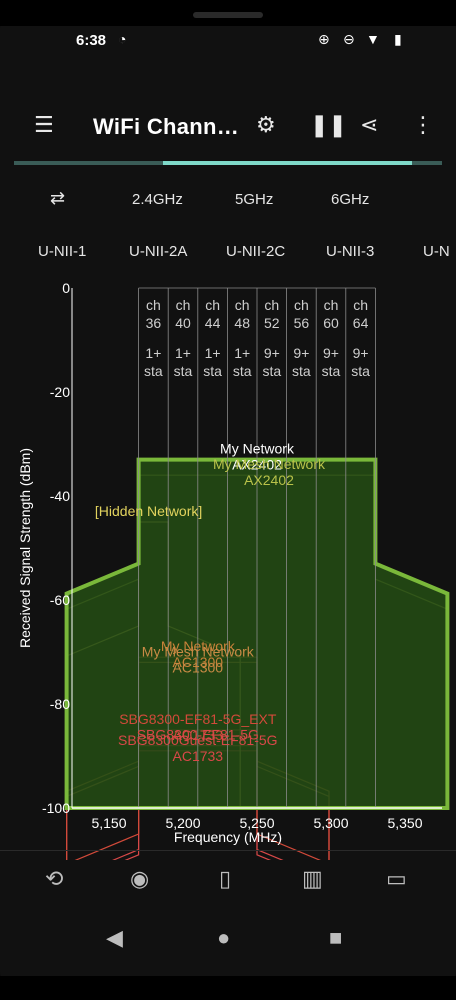  I want to click on recents-icon: ■, so click(336, 937).